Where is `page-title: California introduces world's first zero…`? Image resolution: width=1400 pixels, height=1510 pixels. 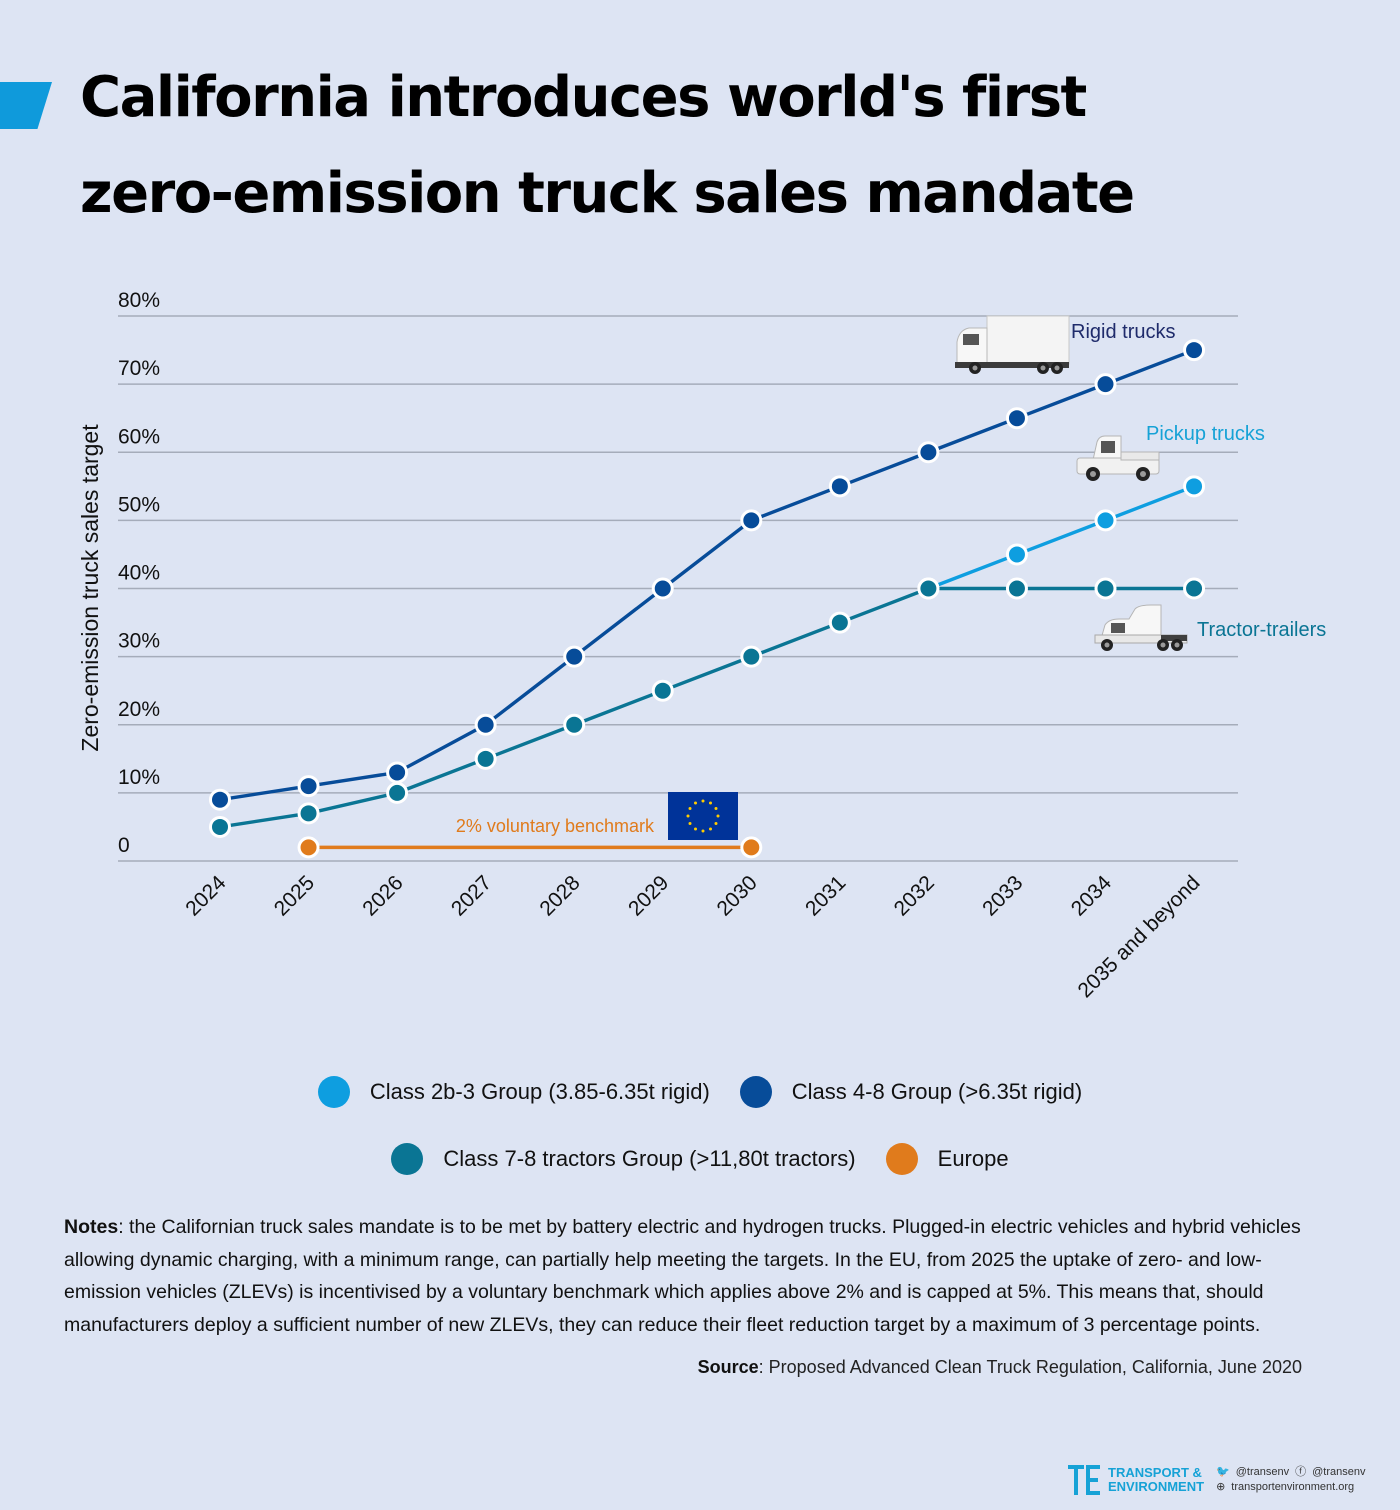
page-title: California introduces world's first zero… is located at coordinates (680, 146).